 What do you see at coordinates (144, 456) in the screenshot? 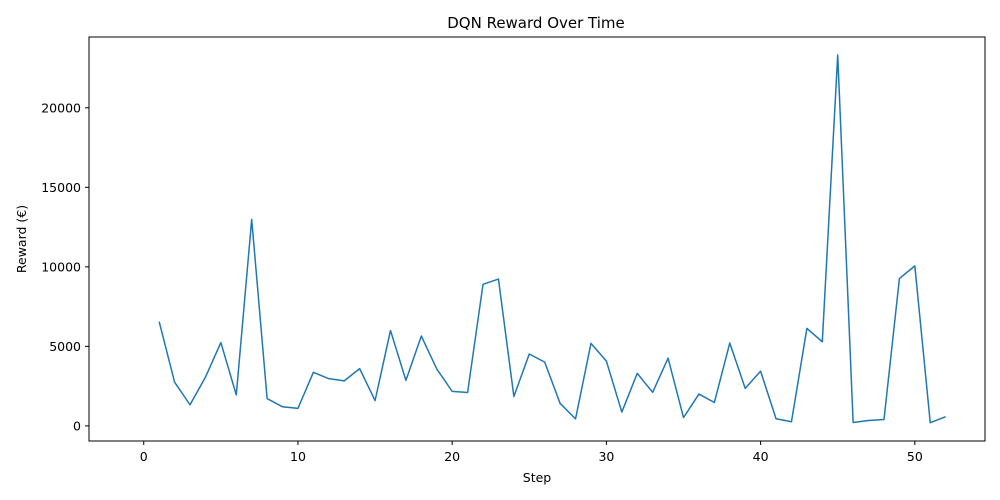
I see `x-tick-label: 0` at bounding box center [144, 456].